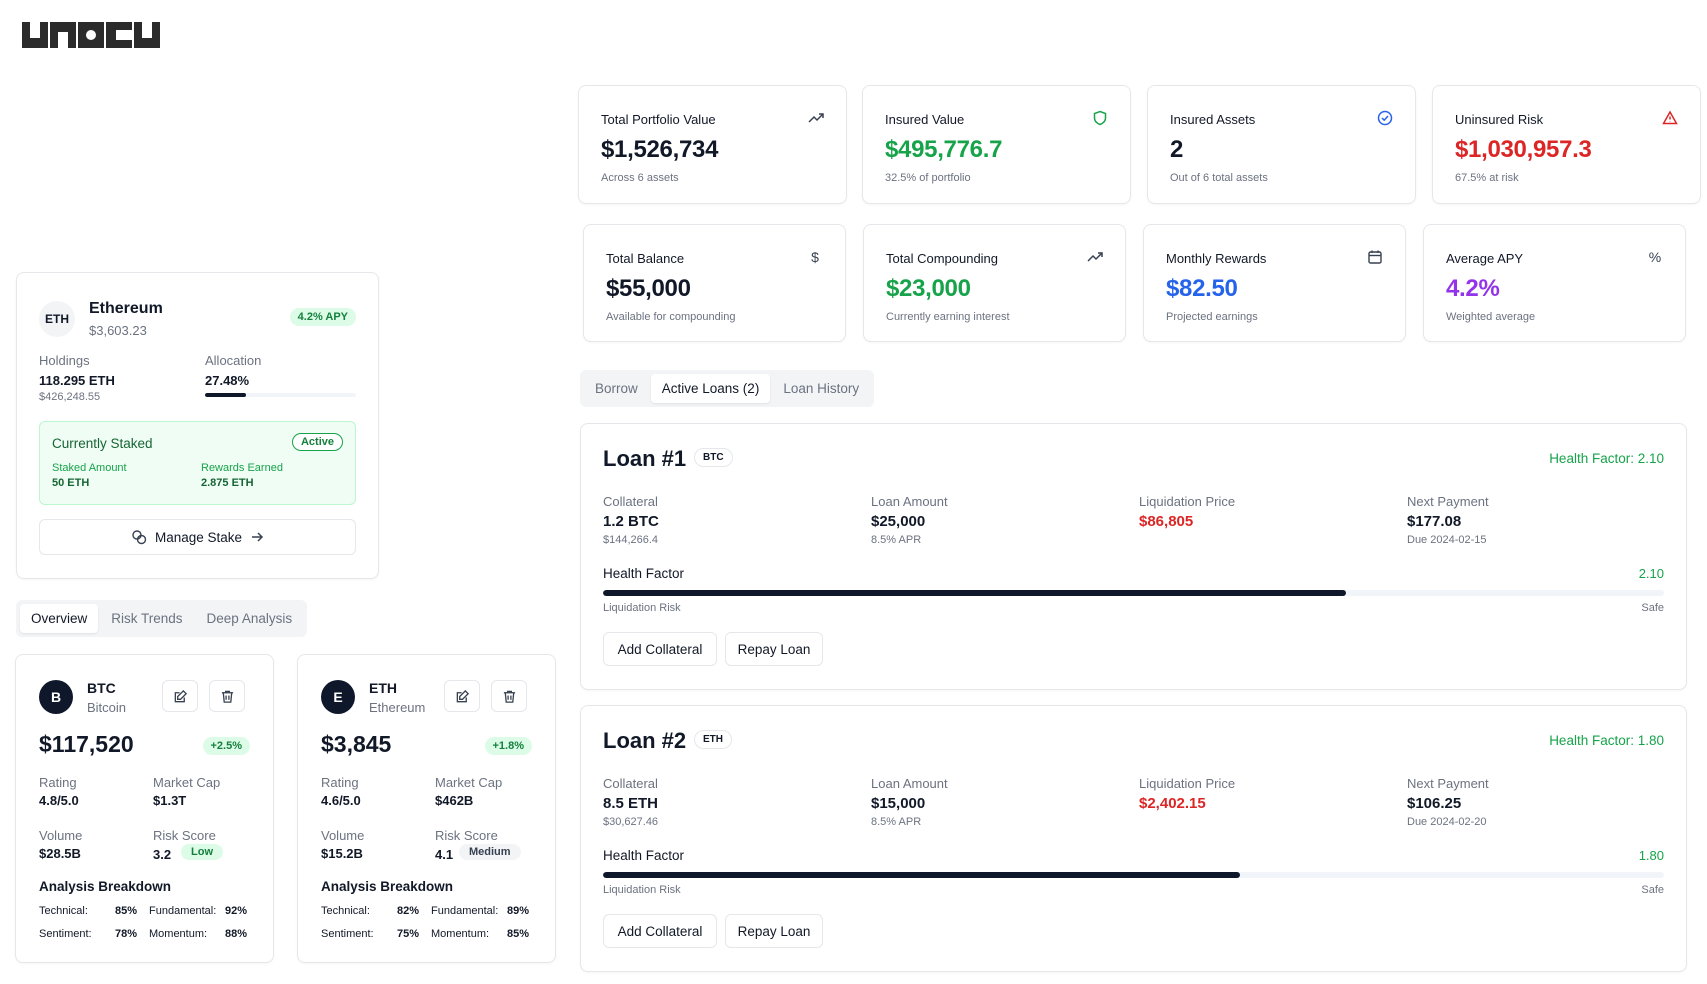 This screenshot has width=1707, height=984. What do you see at coordinates (616, 388) in the screenshot?
I see `tab-borrow: Borrow` at bounding box center [616, 388].